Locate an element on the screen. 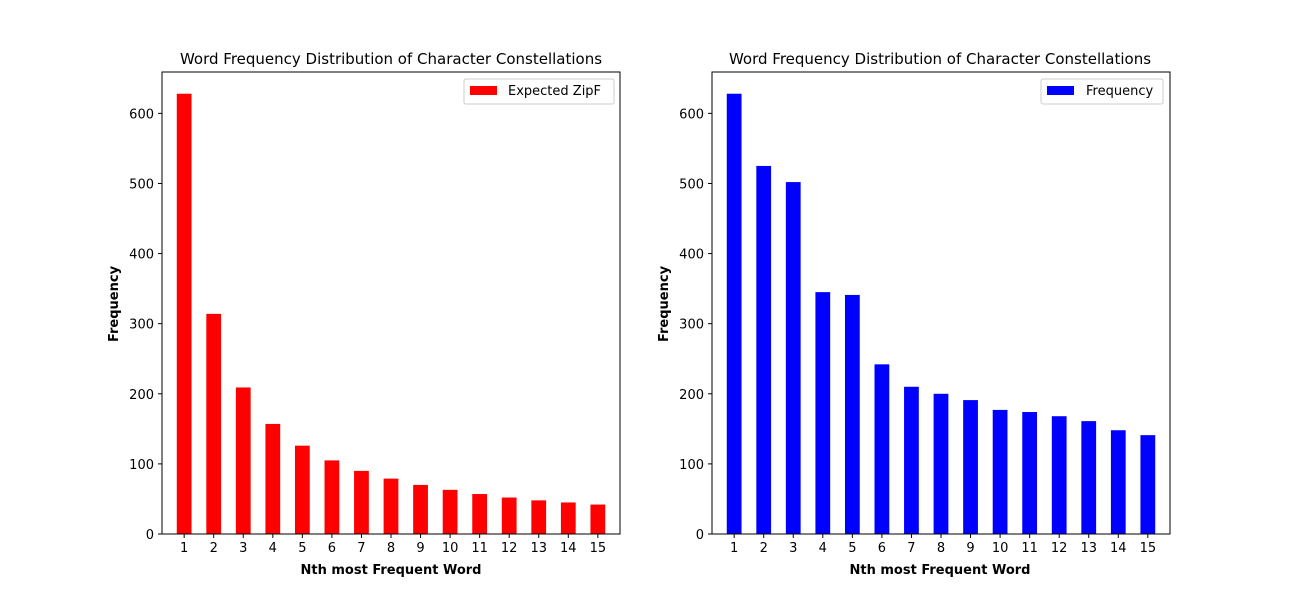 Image resolution: width=1300 pixels, height=600 pixels. legend: Frequency is located at coordinates (1102, 91).